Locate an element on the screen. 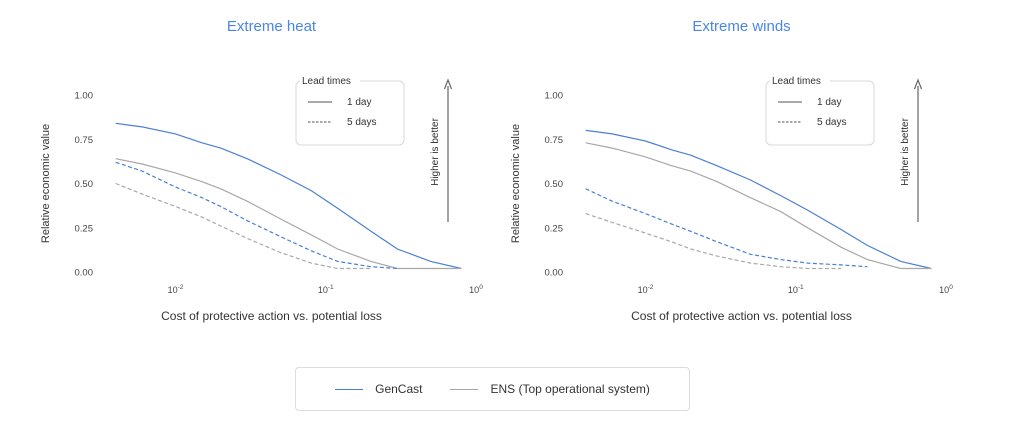 The height and width of the screenshot is (425, 1024). heat-x-tick-label-2: 10⁰ is located at coordinates (476, 289).